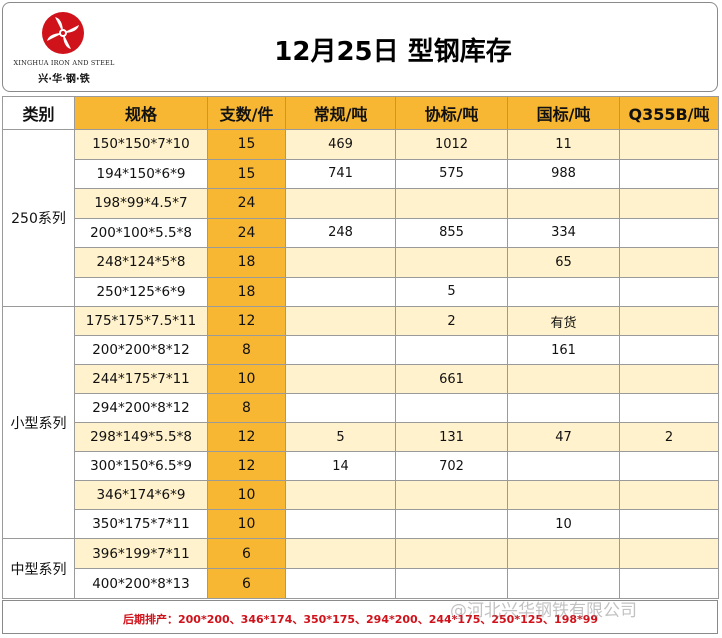 Image resolution: width=722 pixels, height=638 pixels. I want to click on spec-cell: 294*200*8*12, so click(141, 408).